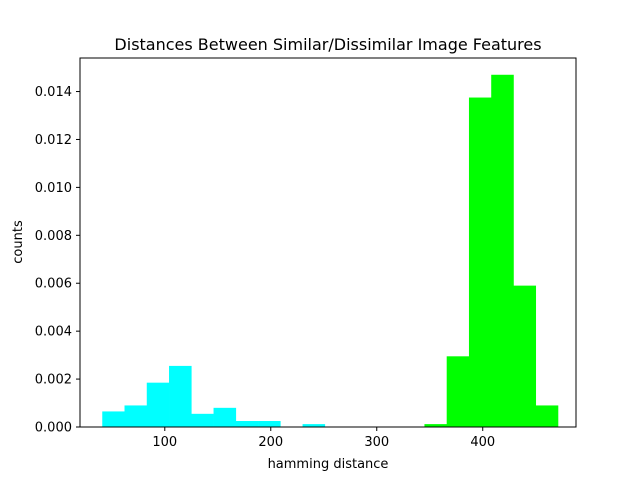  Describe the element at coordinates (53, 284) in the screenshot. I see `y-tick-label: 0.006` at that location.